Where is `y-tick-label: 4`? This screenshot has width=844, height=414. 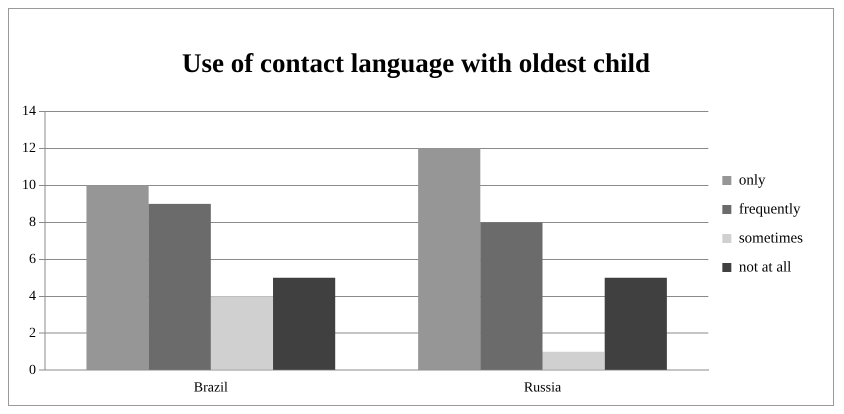
y-tick-label: 4 is located at coordinates (32, 296).